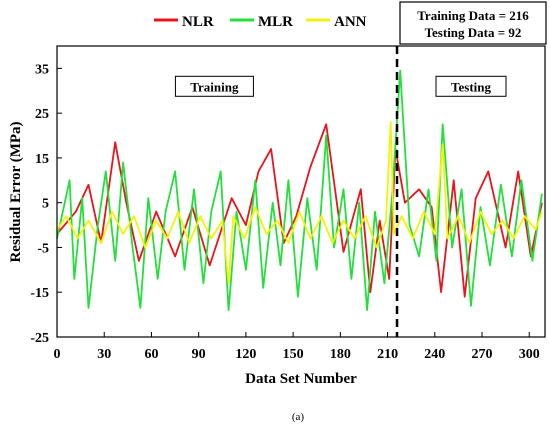  I want to click on info-box: Training Data = 216 Testing Data = 92, so click(473, 23).